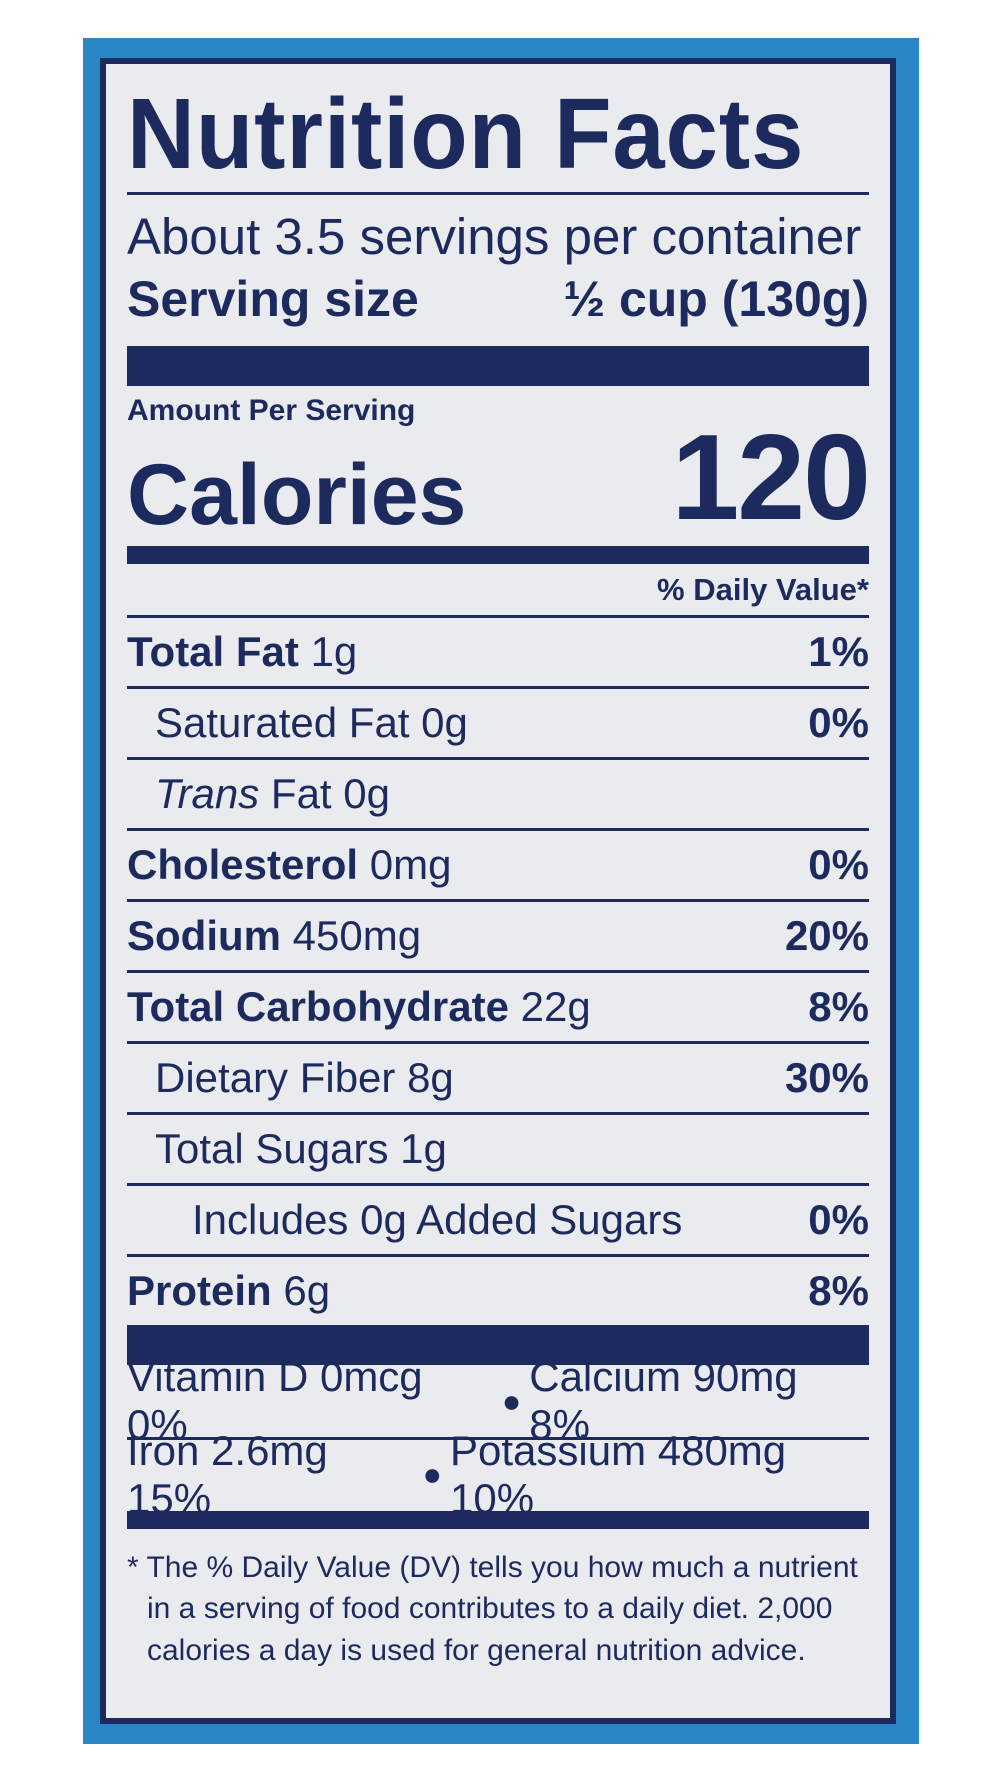  What do you see at coordinates (498, 193) in the screenshot?
I see `divider` at bounding box center [498, 193].